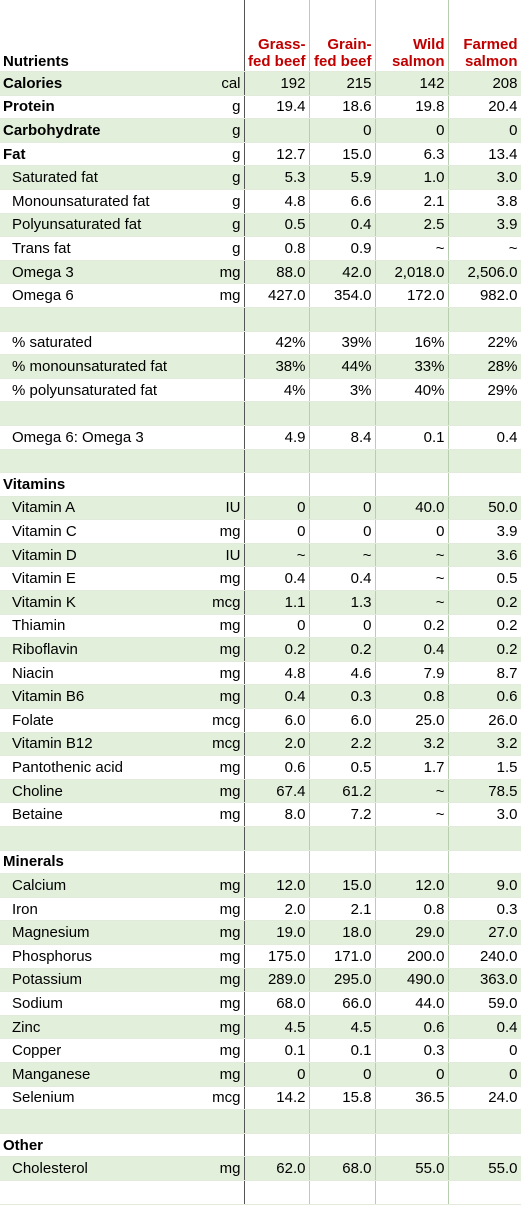 The width and height of the screenshot is (521, 1205). I want to click on nutrient-row: Selenium mcg 14.2 15.8 36.5 24.0, so click(260, 1098).